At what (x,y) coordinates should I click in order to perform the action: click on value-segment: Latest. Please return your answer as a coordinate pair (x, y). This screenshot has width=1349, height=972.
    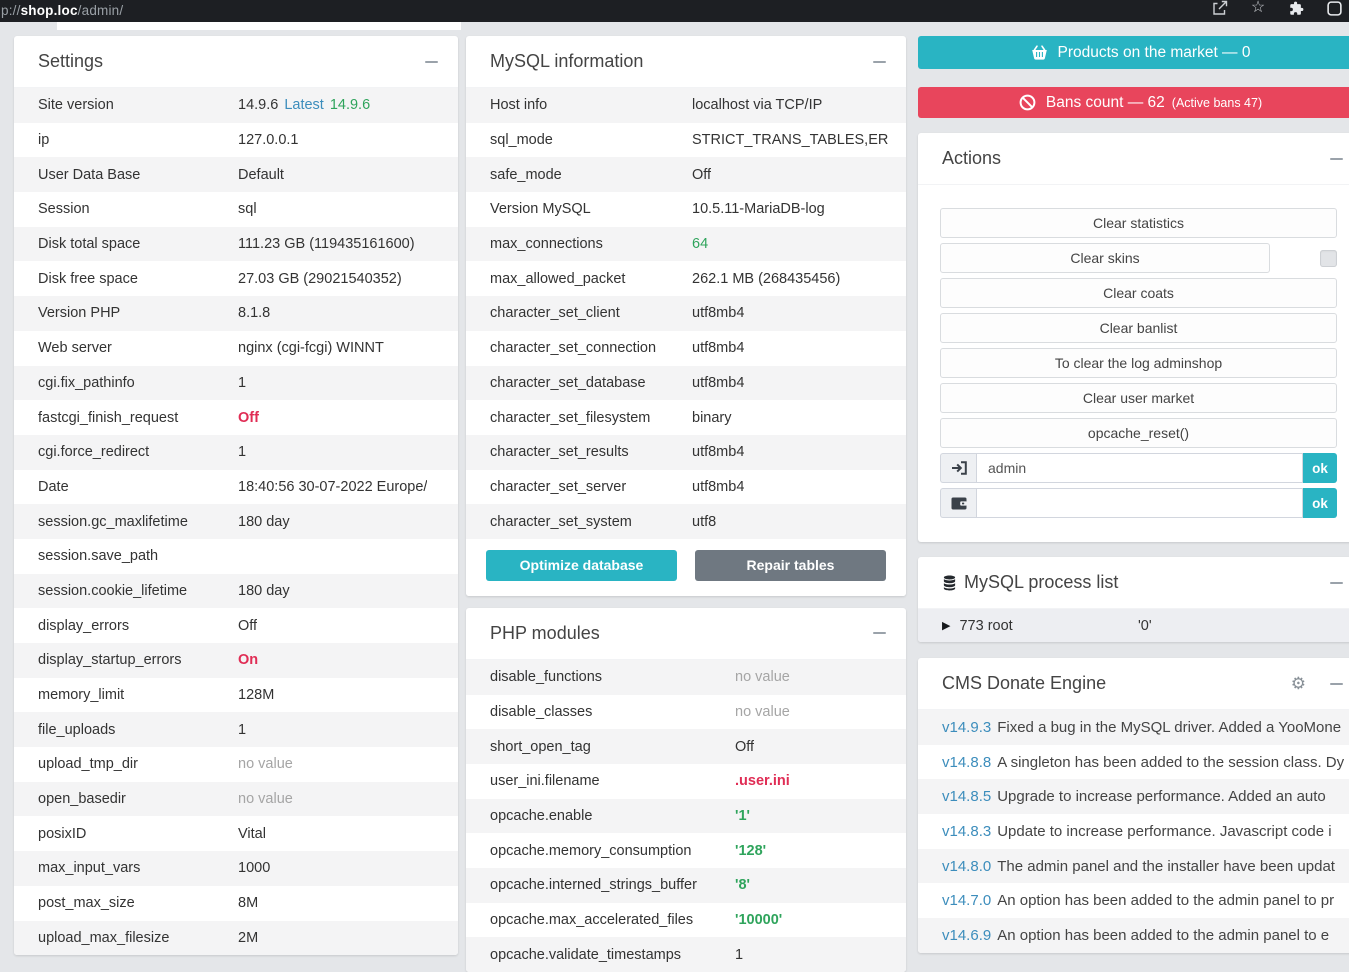
    Looking at the image, I should click on (304, 105).